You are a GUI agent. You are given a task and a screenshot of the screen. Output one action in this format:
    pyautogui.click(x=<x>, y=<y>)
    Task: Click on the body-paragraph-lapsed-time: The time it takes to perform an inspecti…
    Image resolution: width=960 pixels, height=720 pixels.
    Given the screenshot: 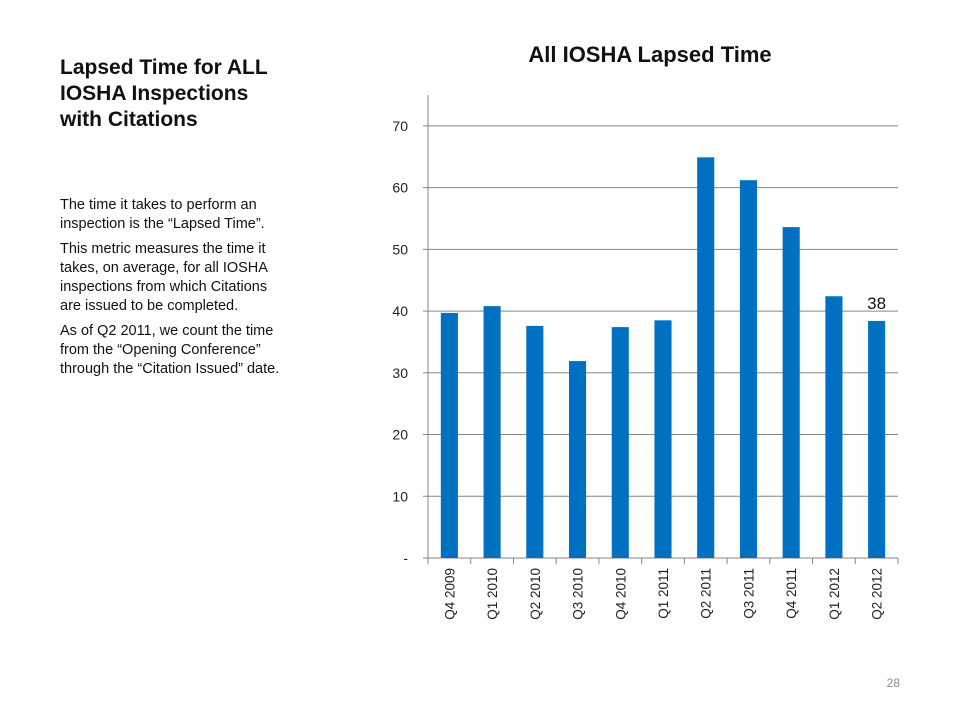 What is the action you would take?
    pyautogui.click(x=162, y=214)
    